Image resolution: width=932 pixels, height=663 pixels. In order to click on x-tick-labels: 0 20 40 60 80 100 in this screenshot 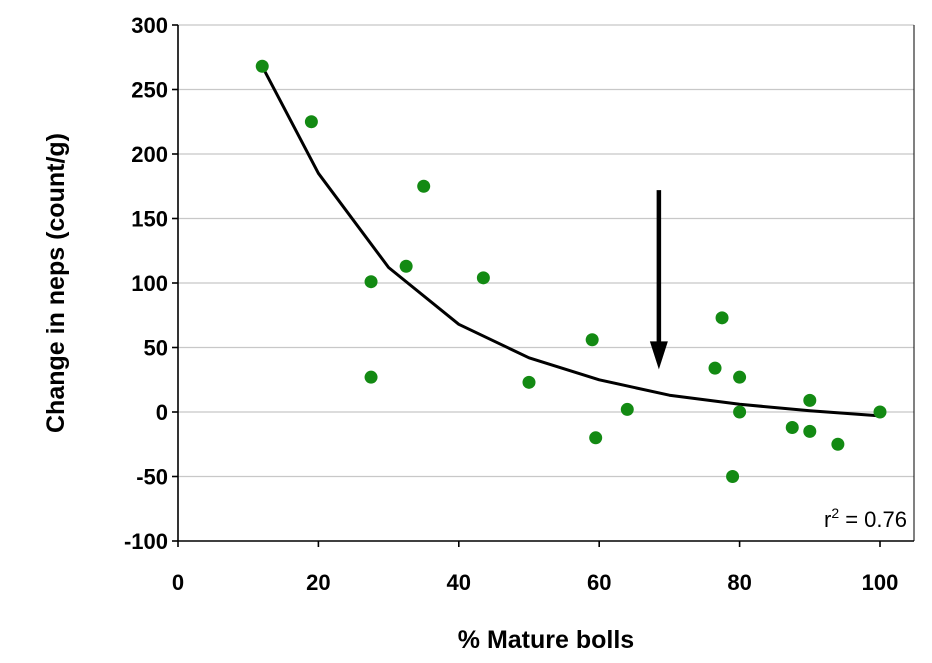, I will do `click(535, 582)`.